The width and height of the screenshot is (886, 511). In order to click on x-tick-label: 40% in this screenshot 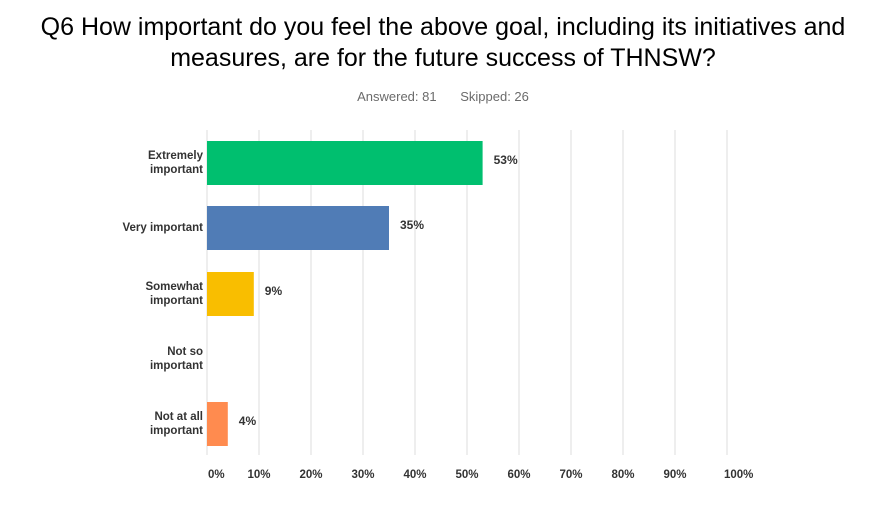, I will do `click(414, 475)`.